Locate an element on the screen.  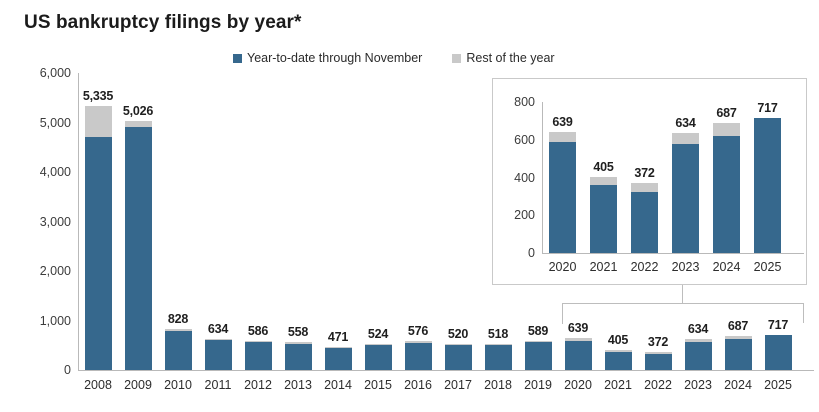
bar-value-label: 518 is located at coordinates (498, 334).